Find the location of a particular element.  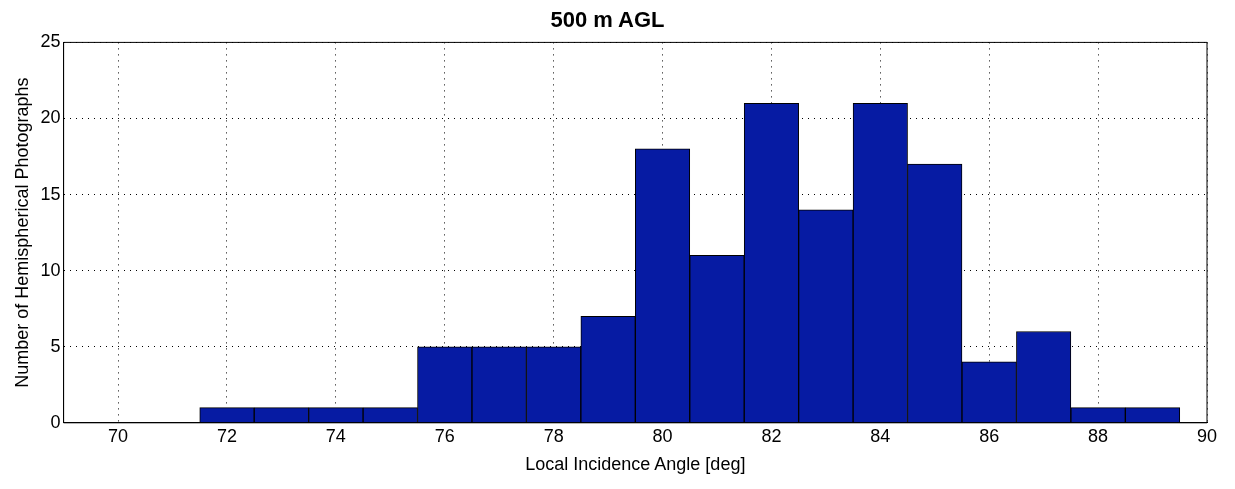

x-tick-label: 72 is located at coordinates (226, 435).